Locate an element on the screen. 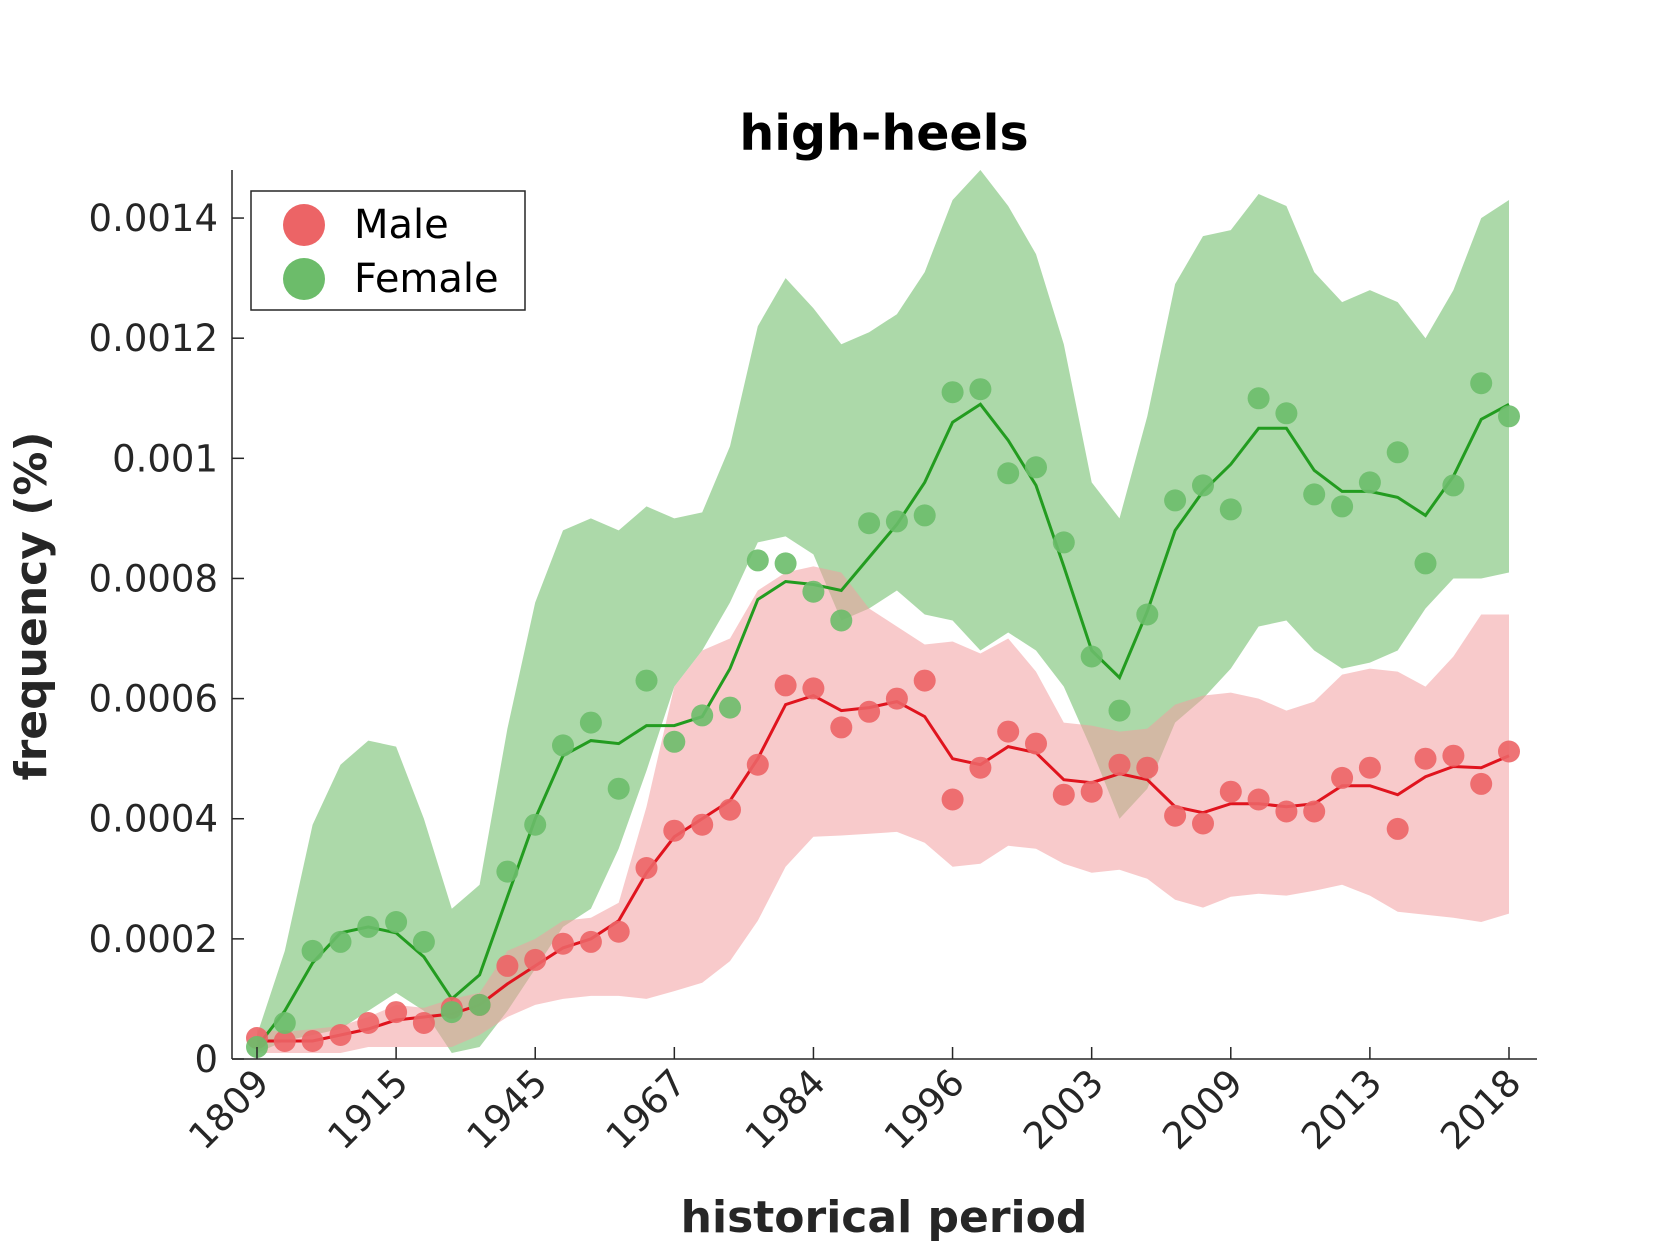 This screenshot has width=1680, height=1260. legend-label-female: Female is located at coordinates (426, 279).